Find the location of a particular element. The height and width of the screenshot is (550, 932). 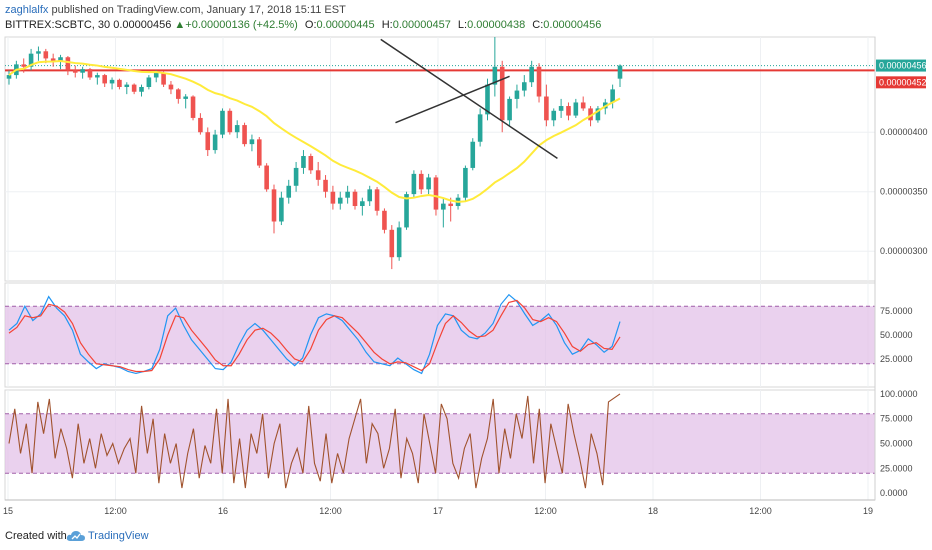

last-price-badge-label: 0.00000456 is located at coordinates (903, 66).